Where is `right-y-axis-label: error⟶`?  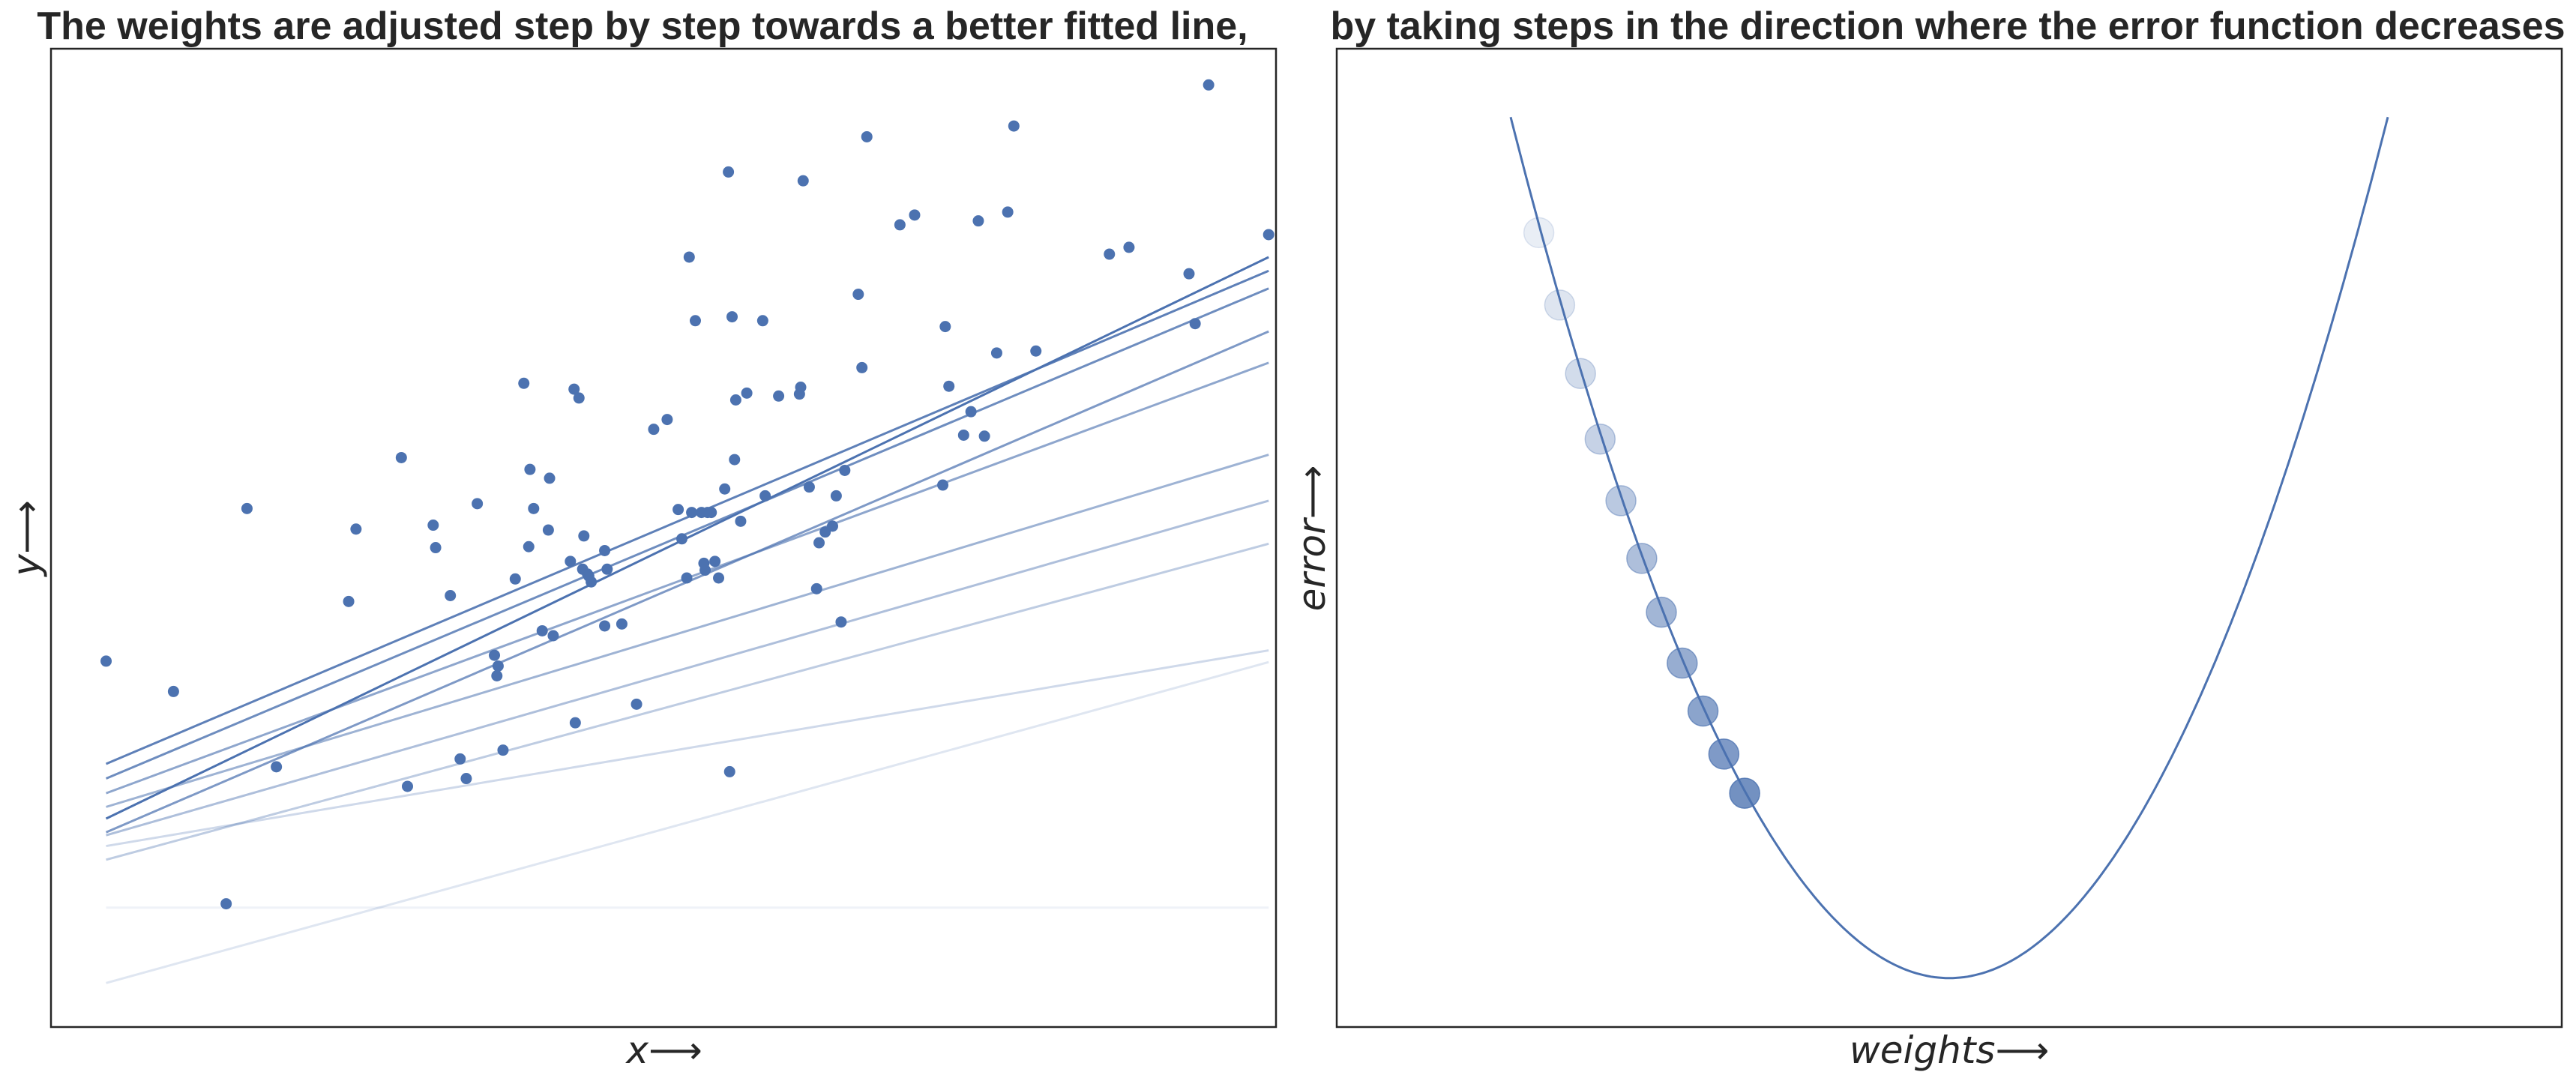 right-y-axis-label: error⟶ is located at coordinates (1312, 539).